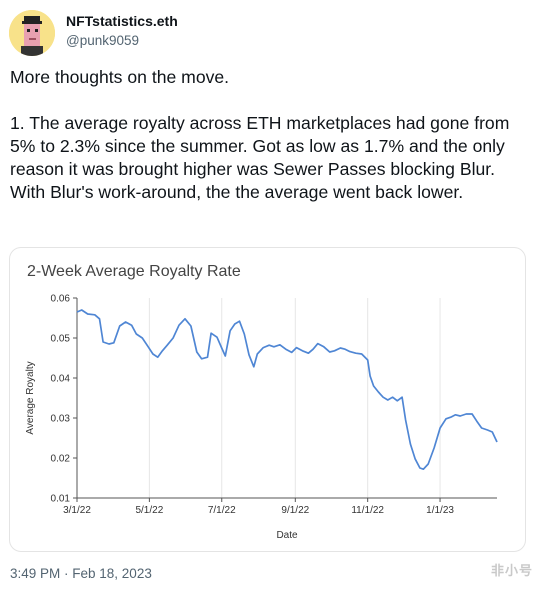 The image size is (541, 590). I want to click on x-axis-title: Date, so click(287, 535).